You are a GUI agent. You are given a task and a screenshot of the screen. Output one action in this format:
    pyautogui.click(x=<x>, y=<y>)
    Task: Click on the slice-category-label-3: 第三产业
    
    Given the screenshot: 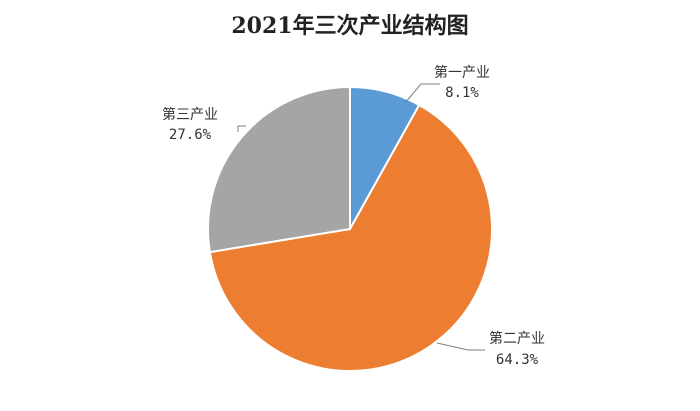 What is the action you would take?
    pyautogui.click(x=190, y=114)
    